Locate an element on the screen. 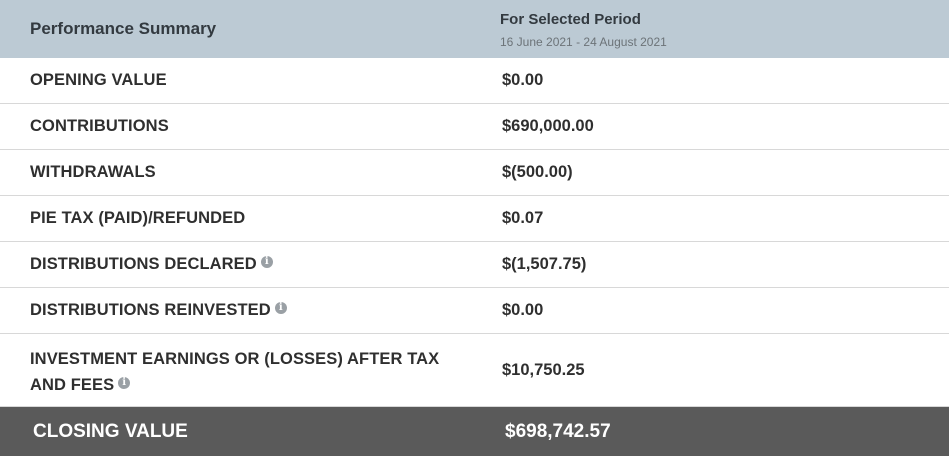  row-label: DISTRIBUTIONS REINVESTED is located at coordinates (150, 310).